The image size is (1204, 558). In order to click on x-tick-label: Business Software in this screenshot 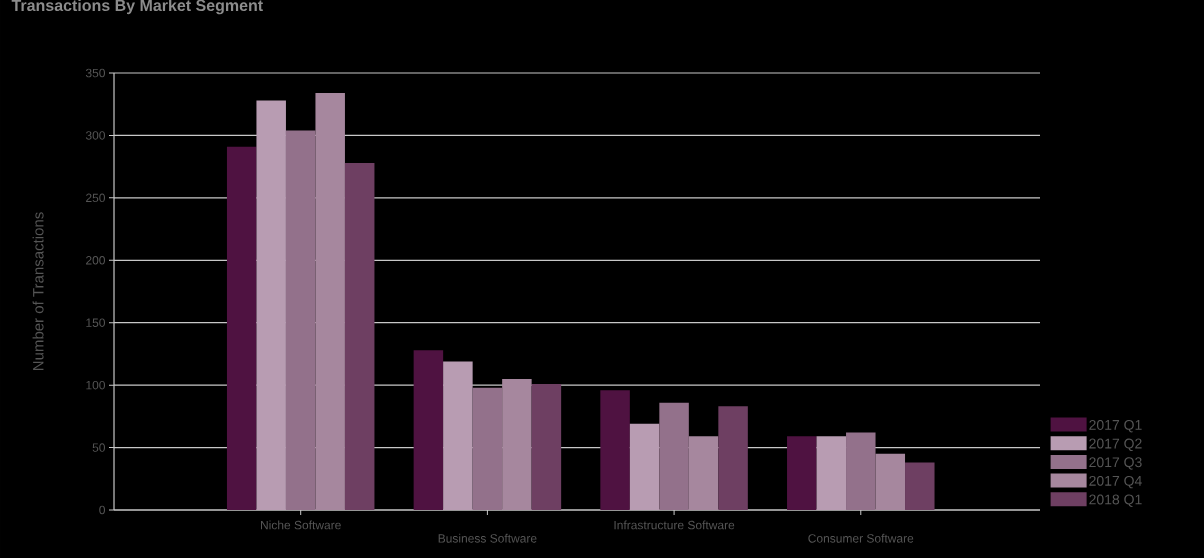, I will do `click(487, 538)`.